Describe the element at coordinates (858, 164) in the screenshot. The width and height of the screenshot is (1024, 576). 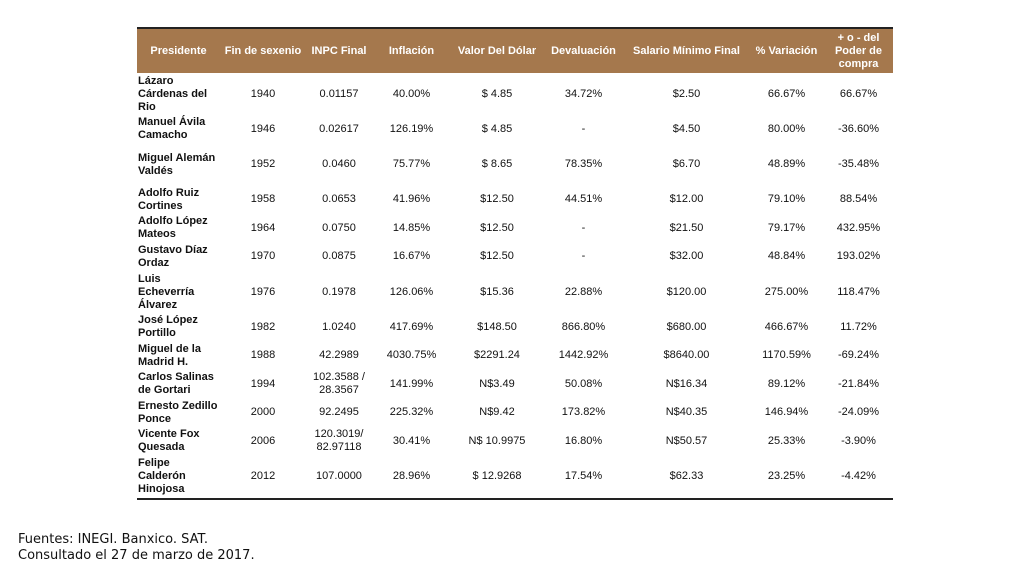
I see `poder-compra-cell: -35.48%` at that location.